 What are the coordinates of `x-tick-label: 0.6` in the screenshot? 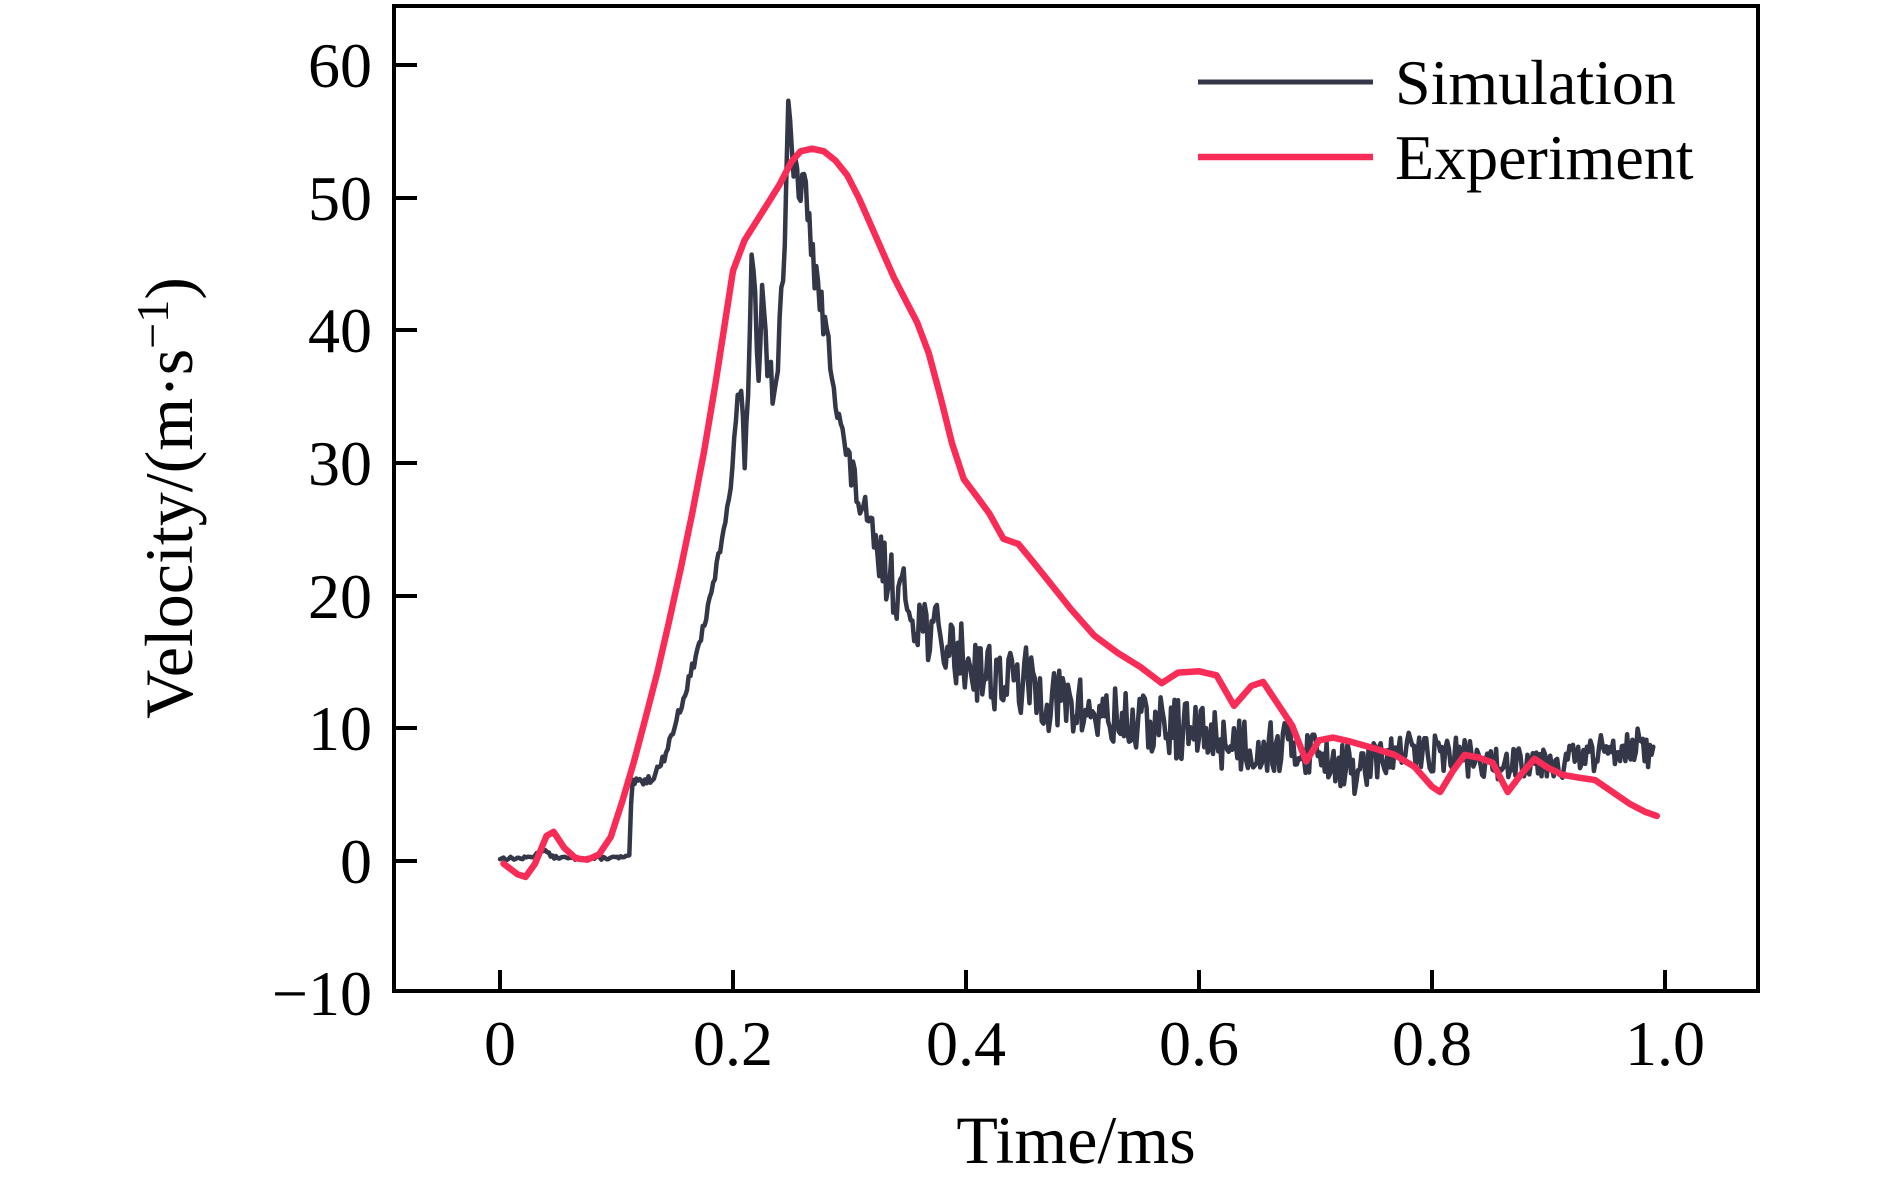 It's located at (1199, 1043).